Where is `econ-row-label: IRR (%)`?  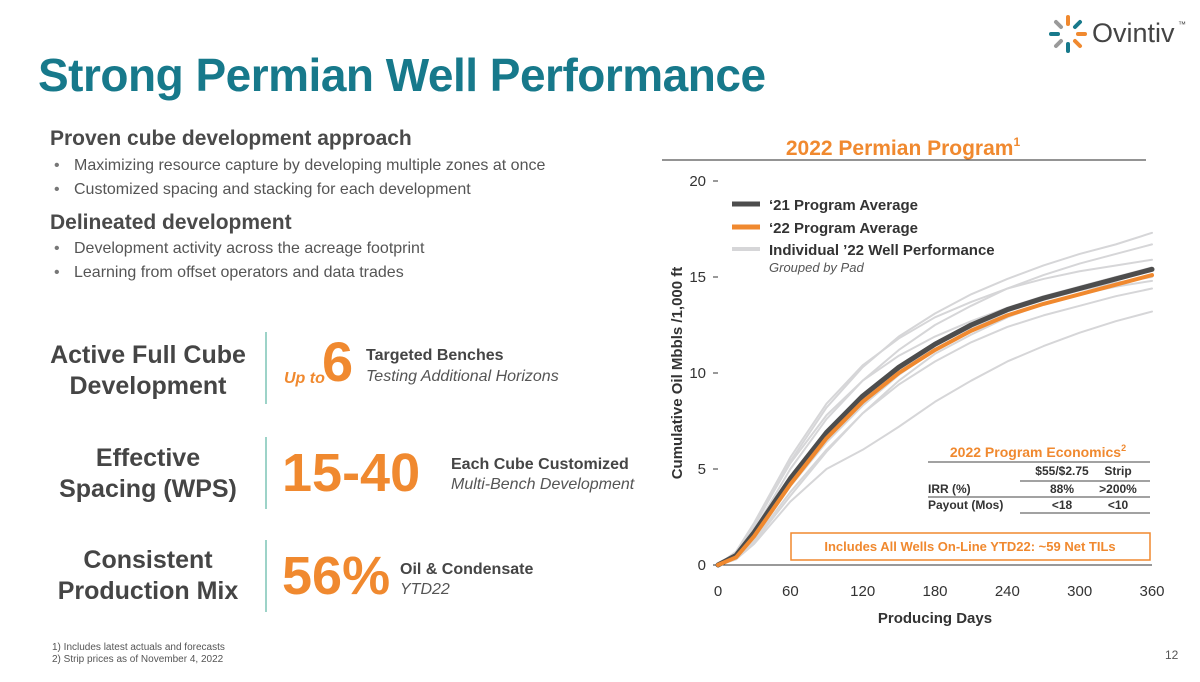 econ-row-label: IRR (%) is located at coordinates (949, 489).